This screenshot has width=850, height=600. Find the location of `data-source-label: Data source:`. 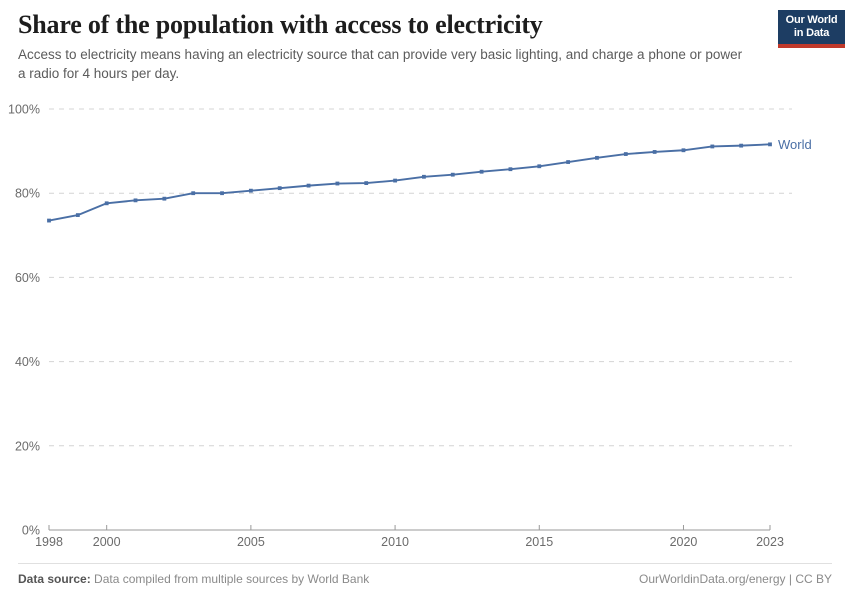

data-source-label: Data source: is located at coordinates (54, 579).